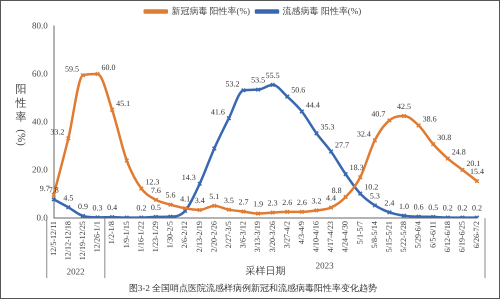 This screenshot has width=500, height=299. What do you see at coordinates (403, 236) in the screenshot?
I see `x-tick-label: 5/22-5/28` at bounding box center [403, 236].